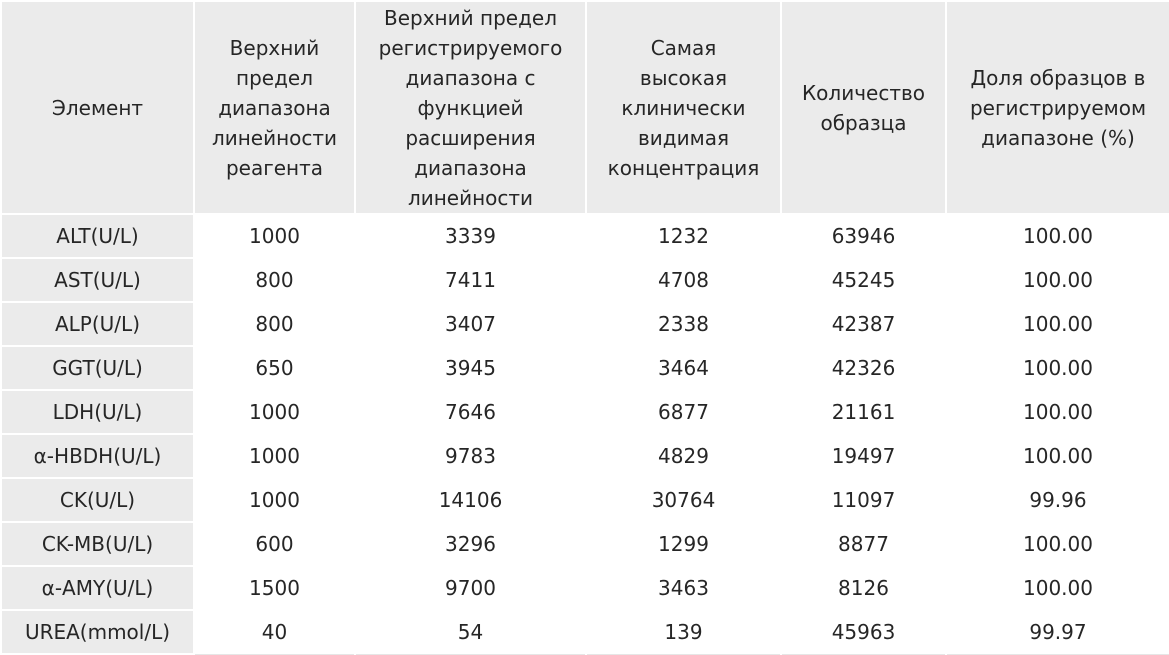  Describe the element at coordinates (470, 412) in the screenshot. I see `table-cell: 7646` at that location.